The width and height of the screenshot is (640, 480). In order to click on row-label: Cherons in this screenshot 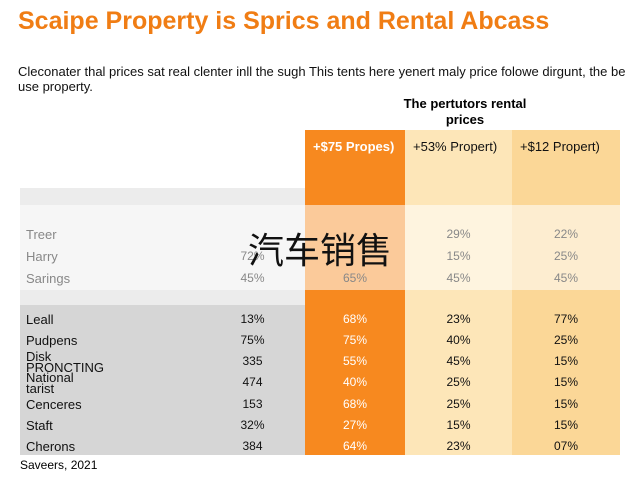, I will do `click(51, 446)`.